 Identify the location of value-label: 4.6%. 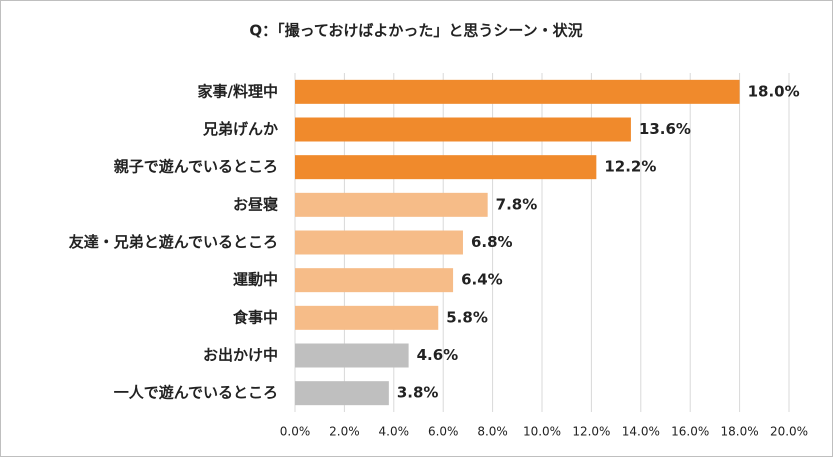
(438, 355).